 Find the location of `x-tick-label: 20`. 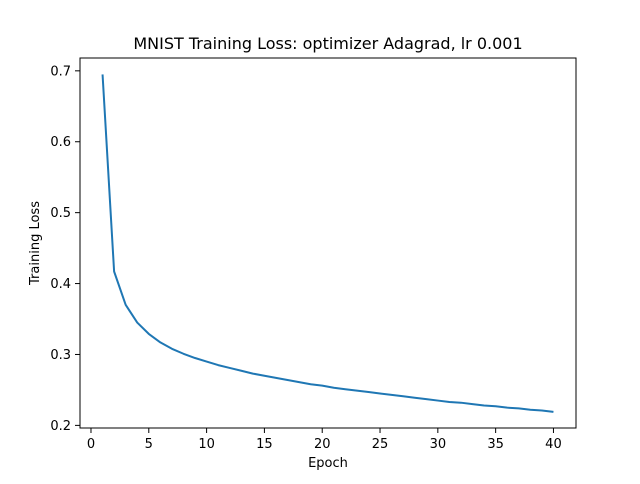

x-tick-label: 20 is located at coordinates (322, 444).